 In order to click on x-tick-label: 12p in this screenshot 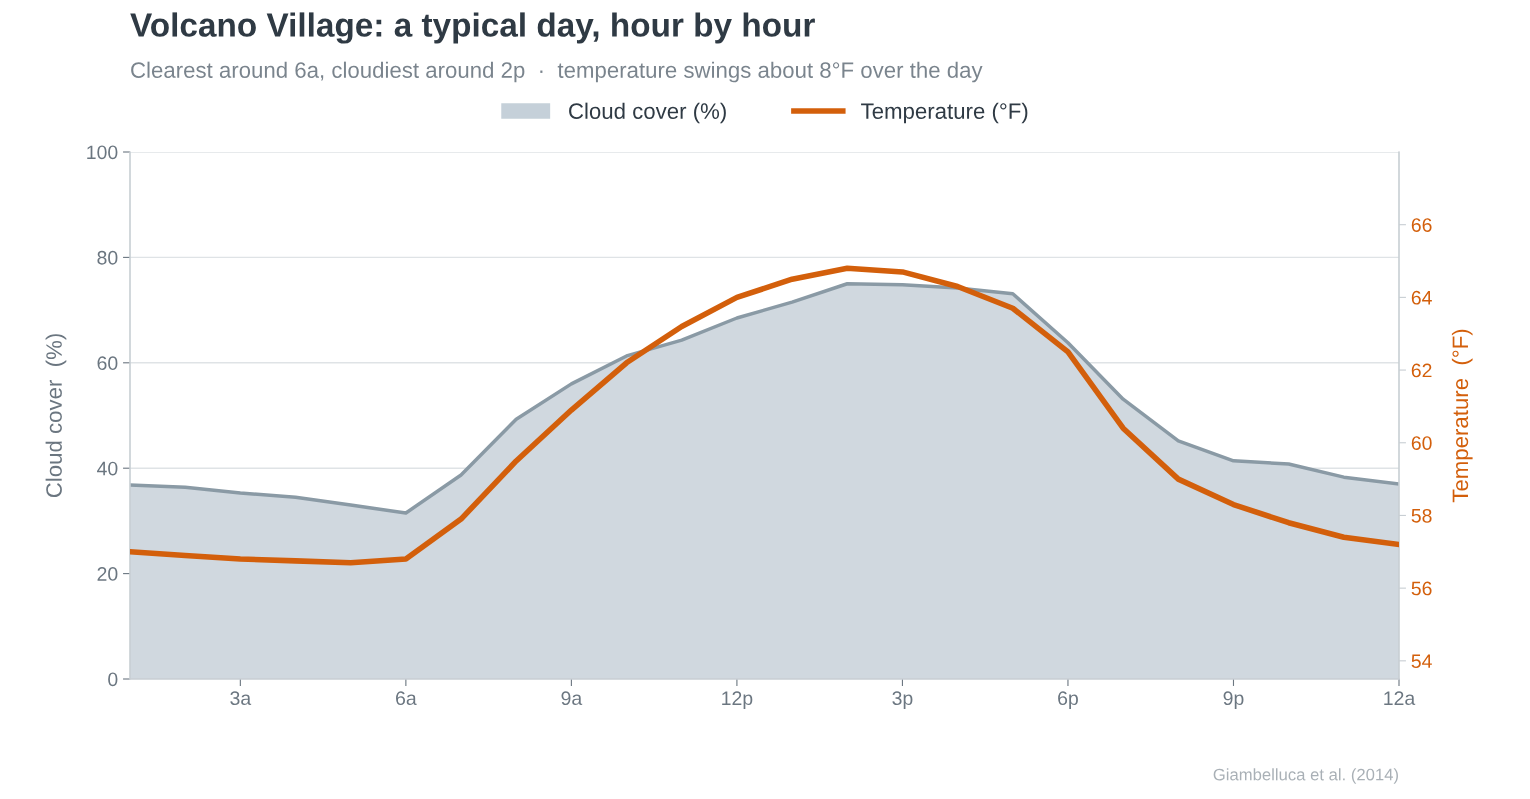, I will do `click(737, 700)`.